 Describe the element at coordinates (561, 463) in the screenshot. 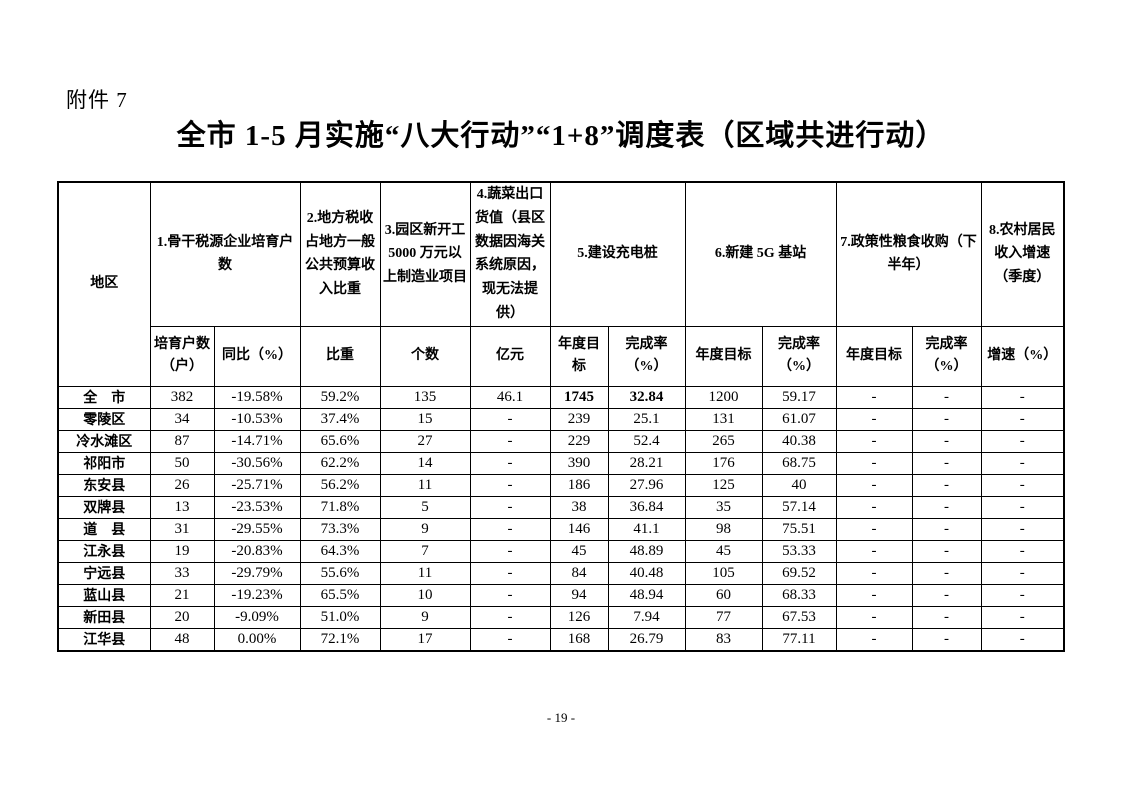

I see `table-row: 祁阳市 50 -30.56% 62.2% 14-390 28.21 176 68.75- - -` at that location.